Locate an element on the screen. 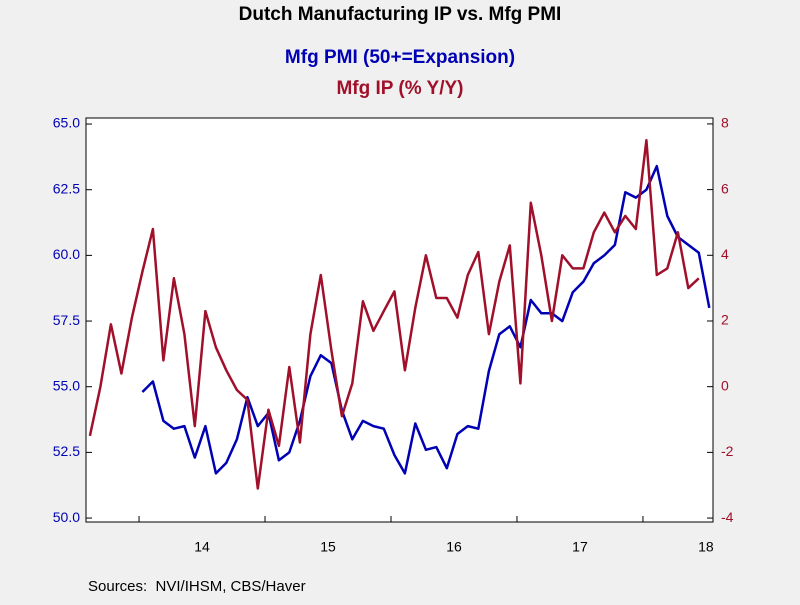 This screenshot has width=800, height=605. x-tick-label: 15 is located at coordinates (328, 547).